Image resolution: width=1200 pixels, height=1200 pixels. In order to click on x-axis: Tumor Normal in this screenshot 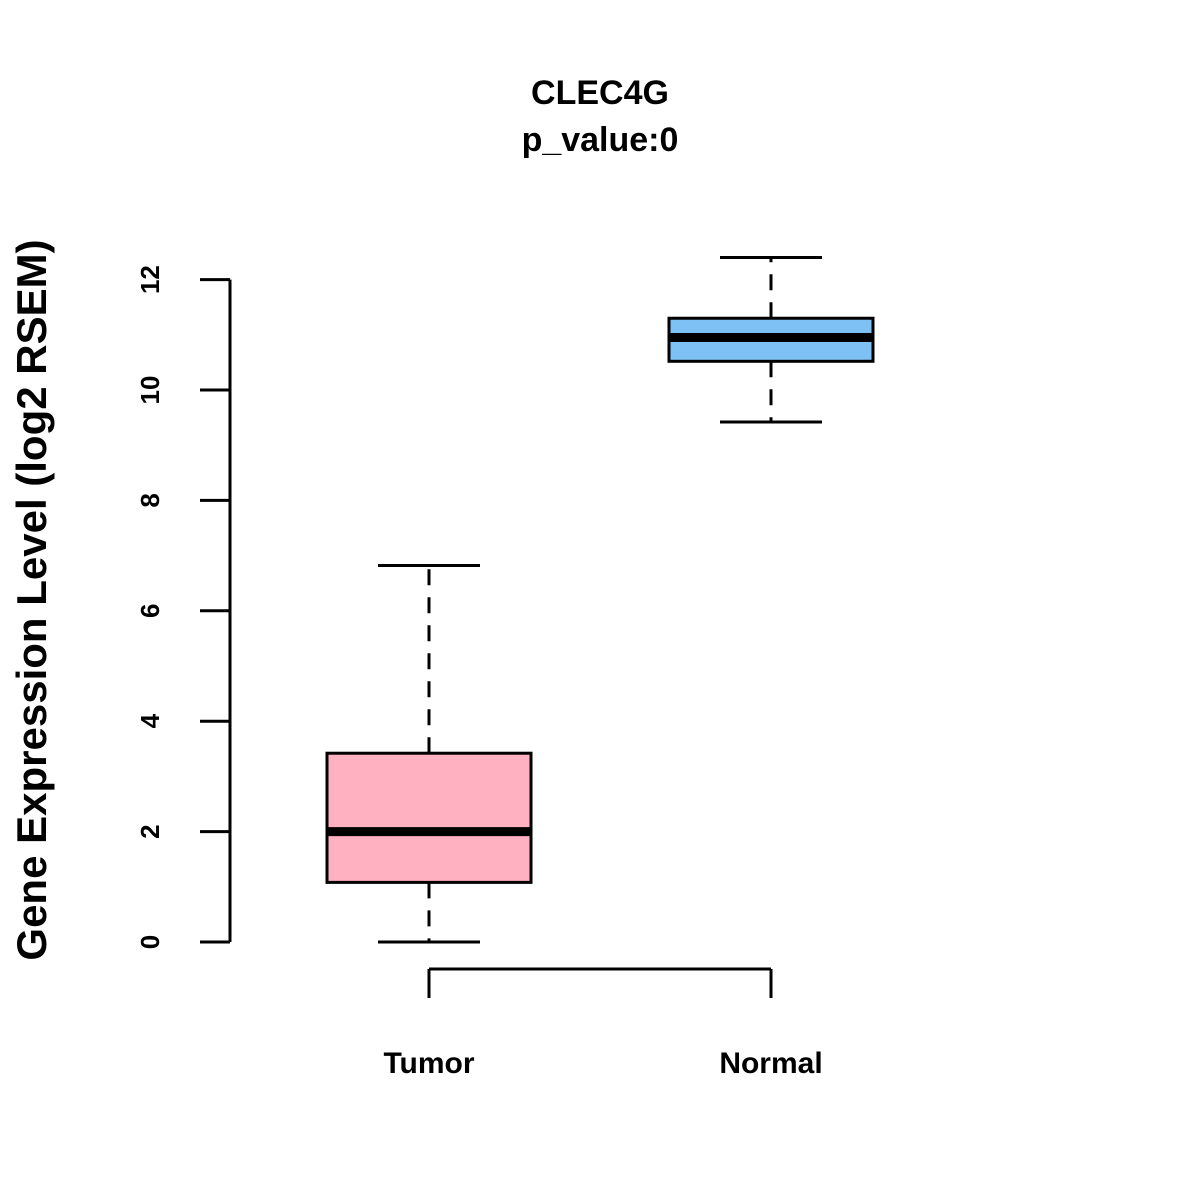, I will do `click(603, 1023)`.